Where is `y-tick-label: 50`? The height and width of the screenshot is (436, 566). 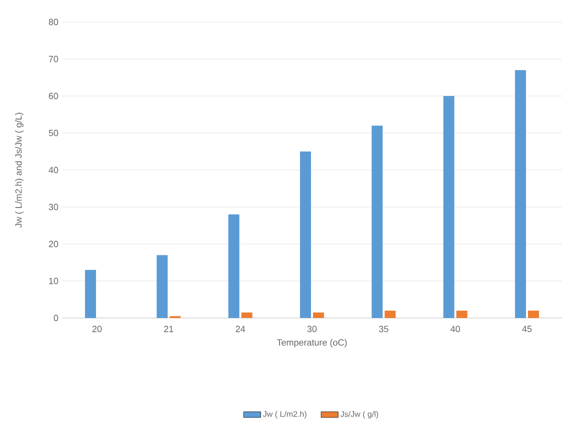 y-tick-label: 50 is located at coordinates (53, 133).